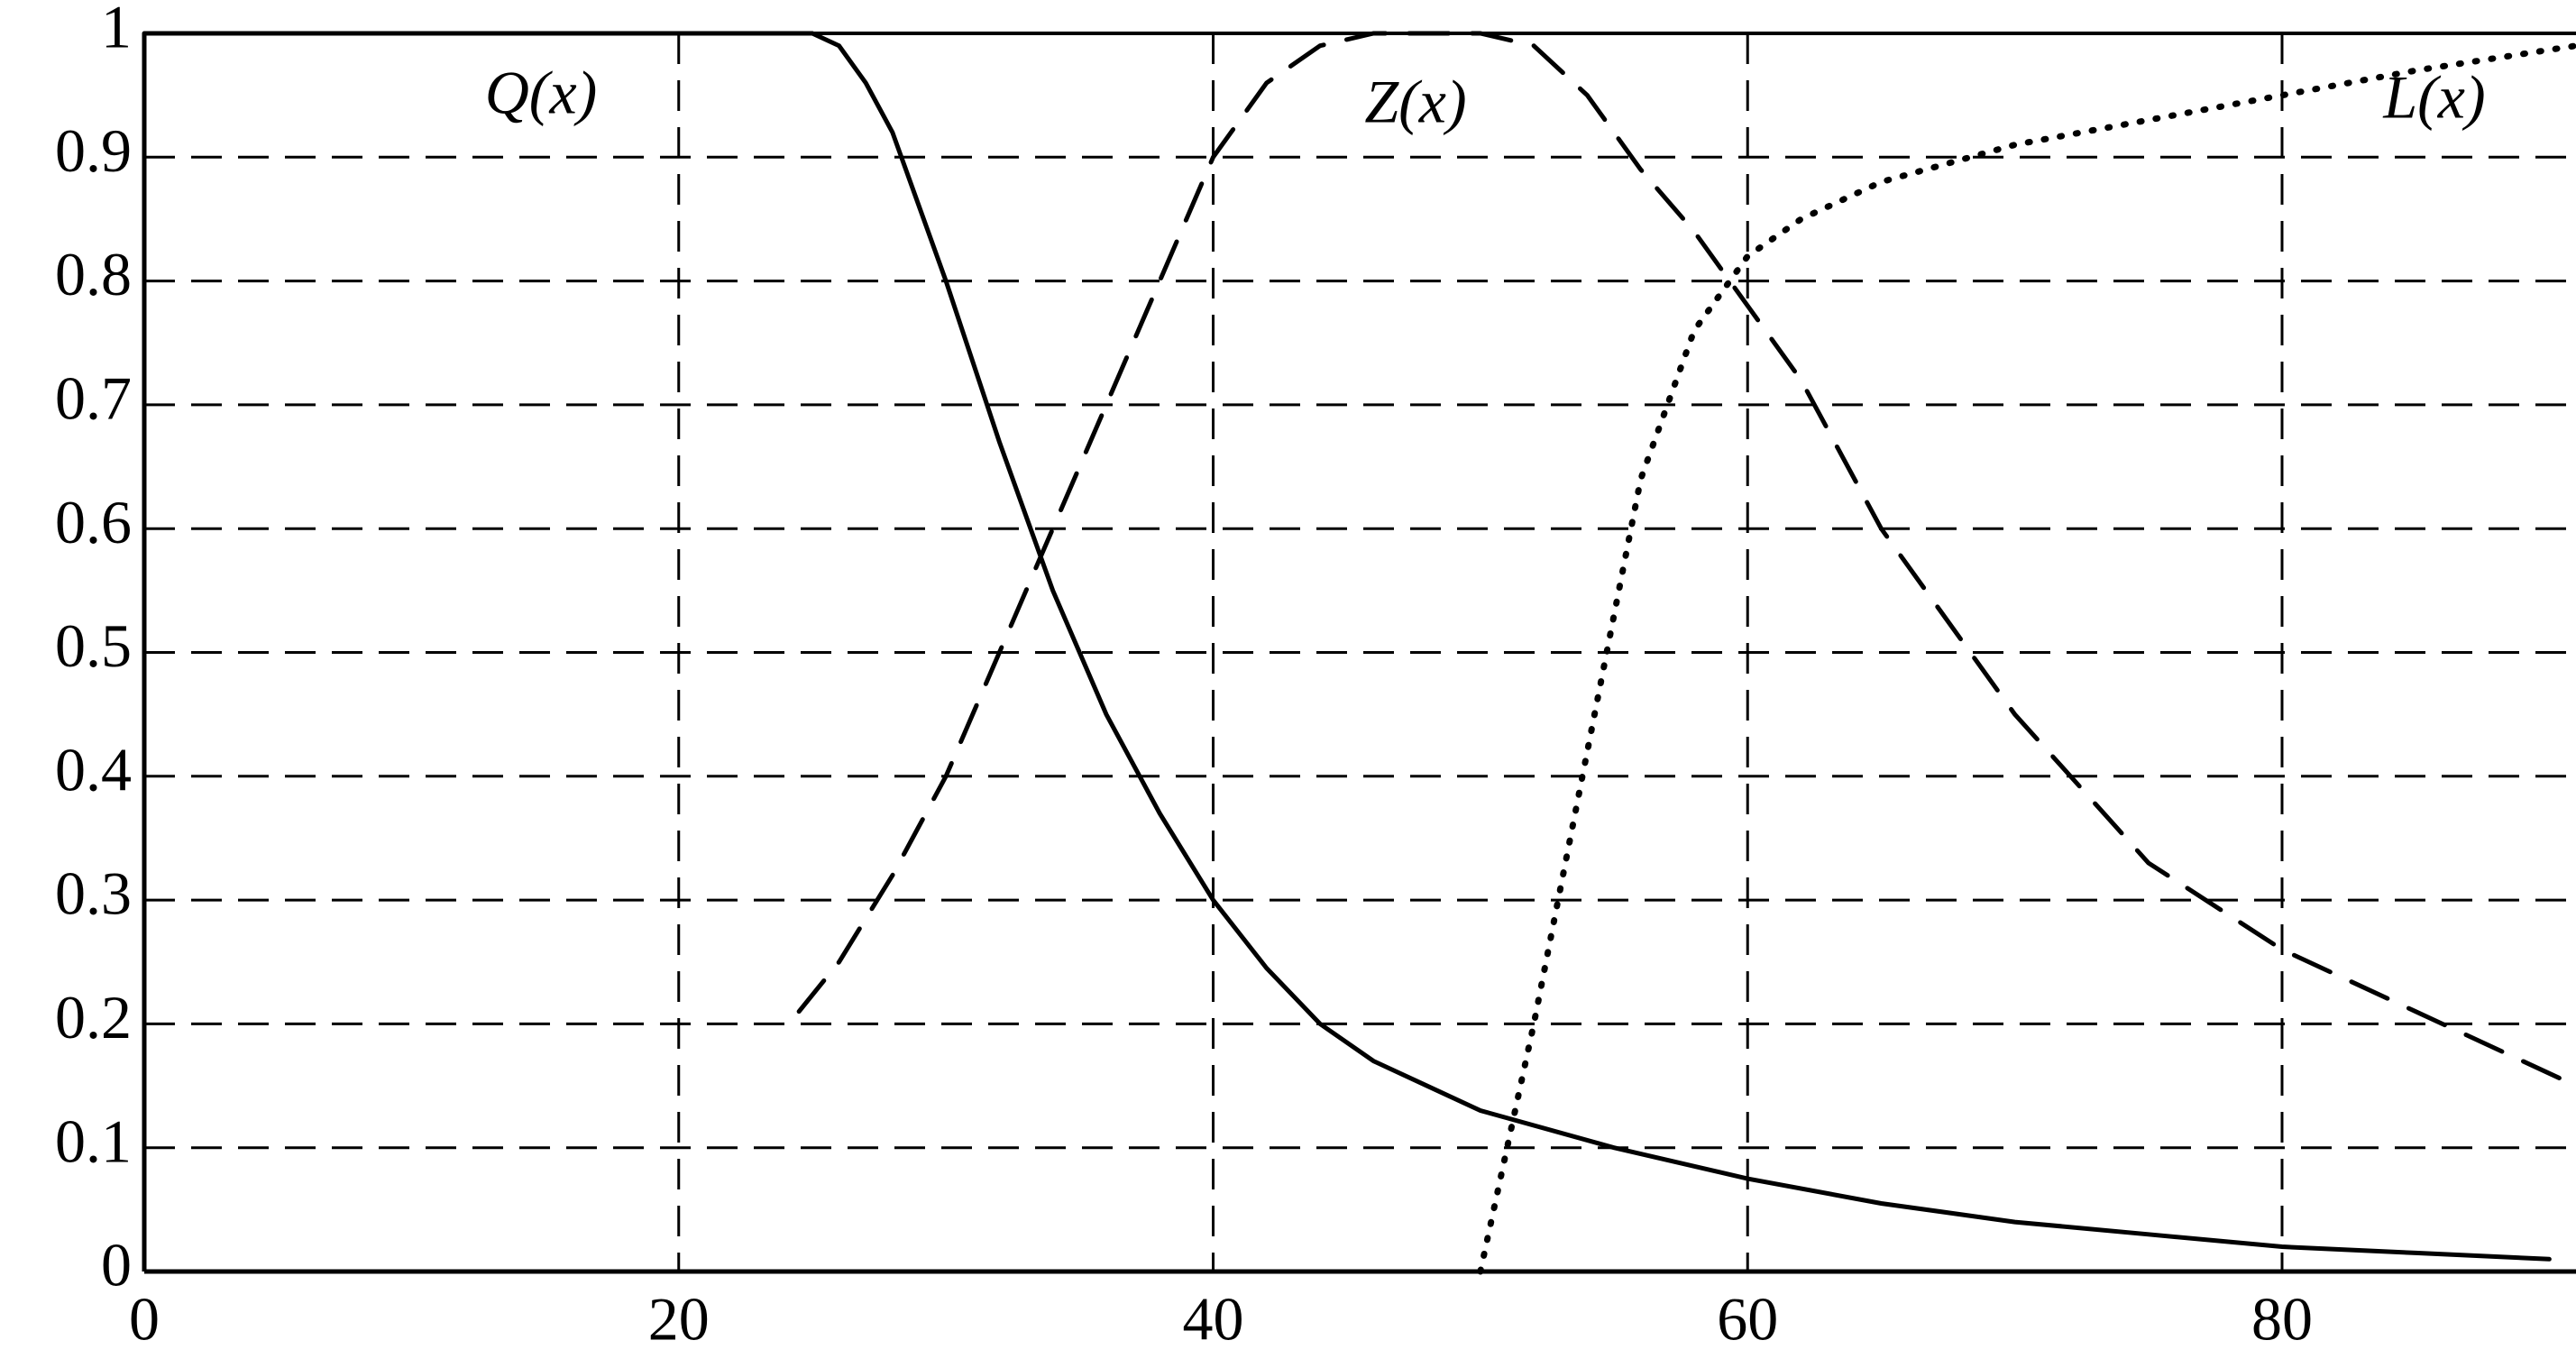  Describe the element at coordinates (93, 1140) in the screenshot. I see `y-tick-label: 0.1` at that location.